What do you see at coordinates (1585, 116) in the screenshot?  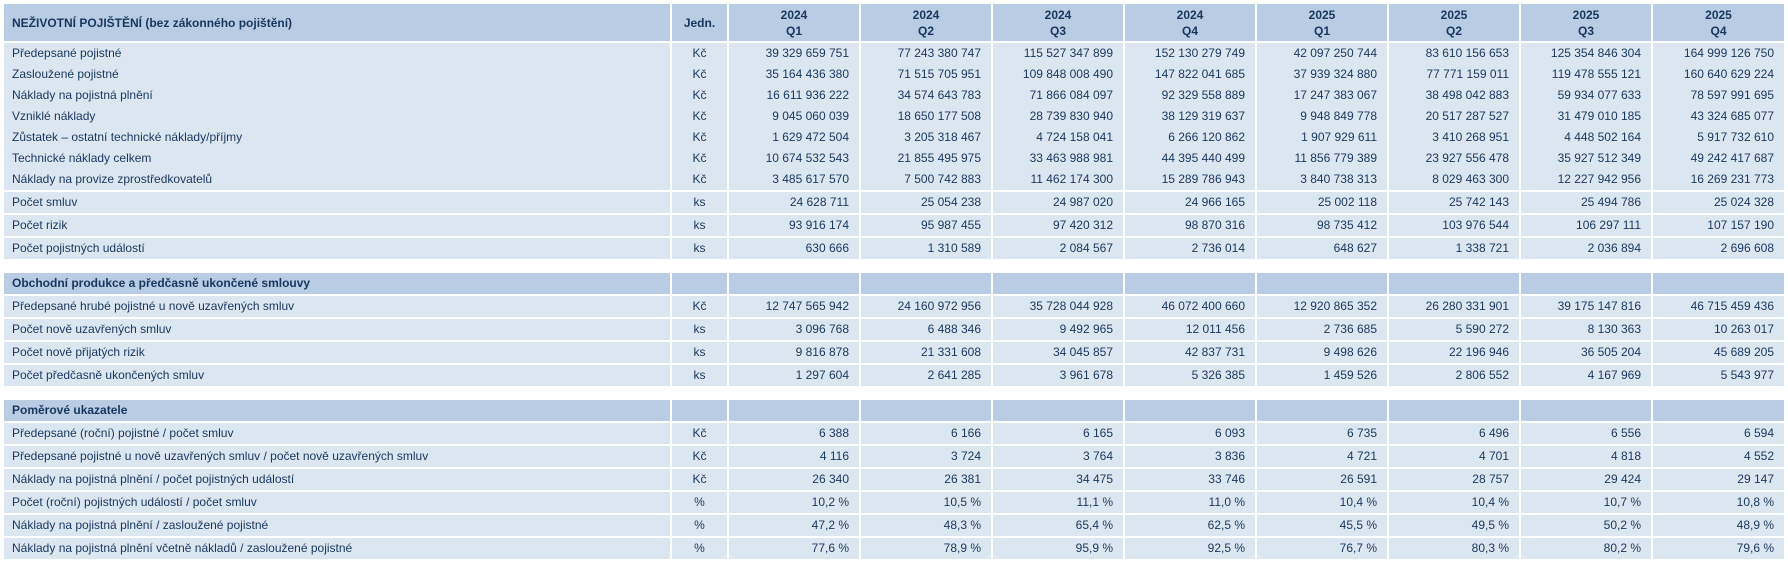 I see `value-cell-2025-q3: 31 479 010 185` at bounding box center [1585, 116].